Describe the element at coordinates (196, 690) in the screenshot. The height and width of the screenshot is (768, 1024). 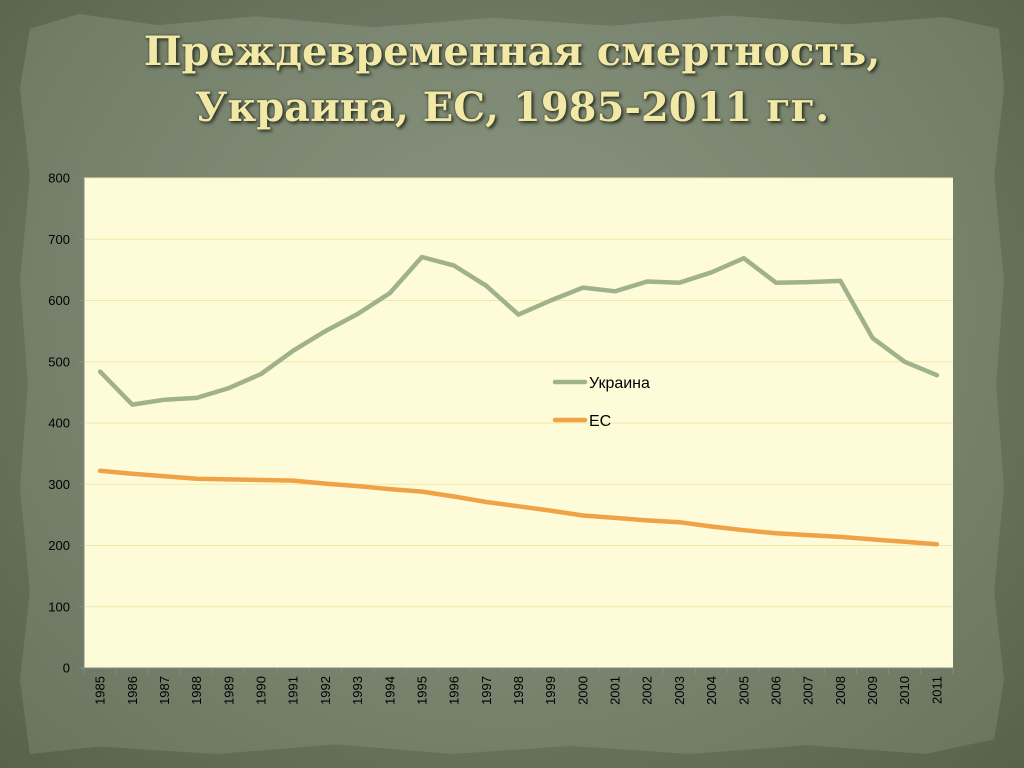
I see `x-tick-label: 1988` at that location.